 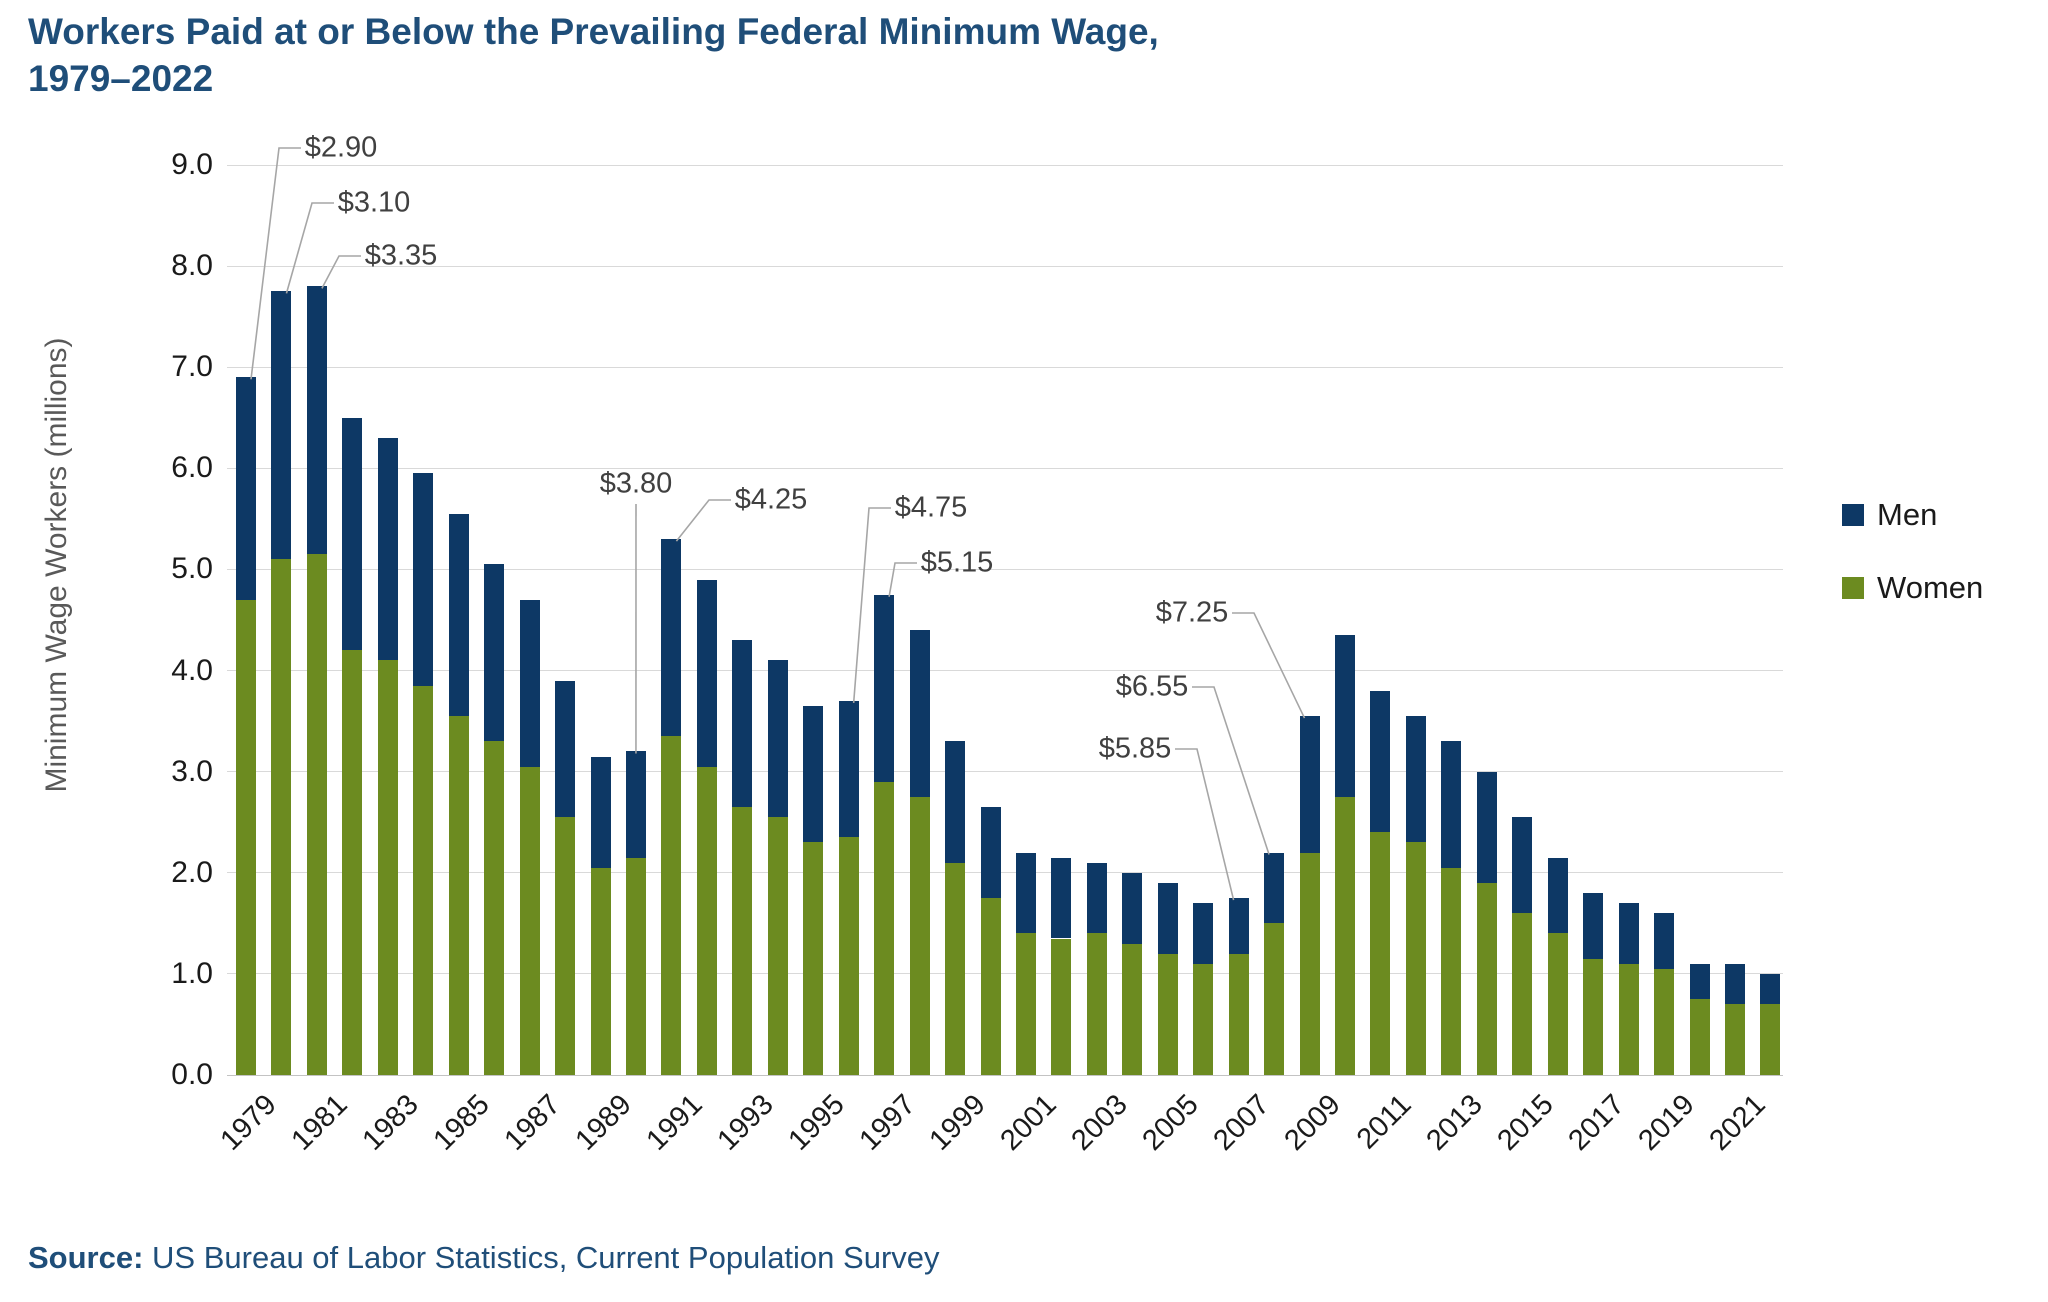 I want to click on bar-2015-men, so click(x=1522, y=865).